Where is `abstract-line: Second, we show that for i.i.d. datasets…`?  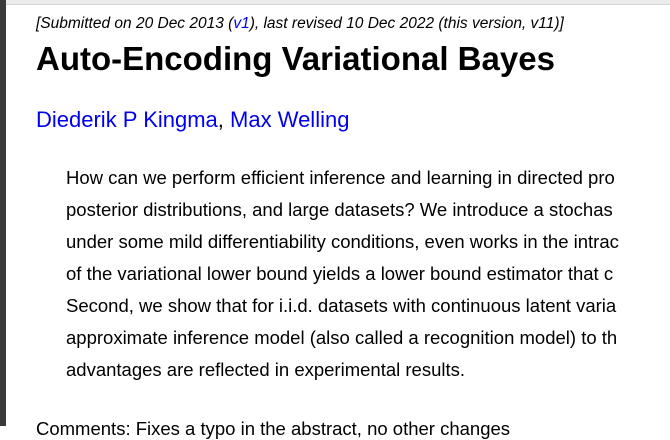
abstract-line: Second, we show that for i.i.d. datasets… is located at coordinates (341, 305).